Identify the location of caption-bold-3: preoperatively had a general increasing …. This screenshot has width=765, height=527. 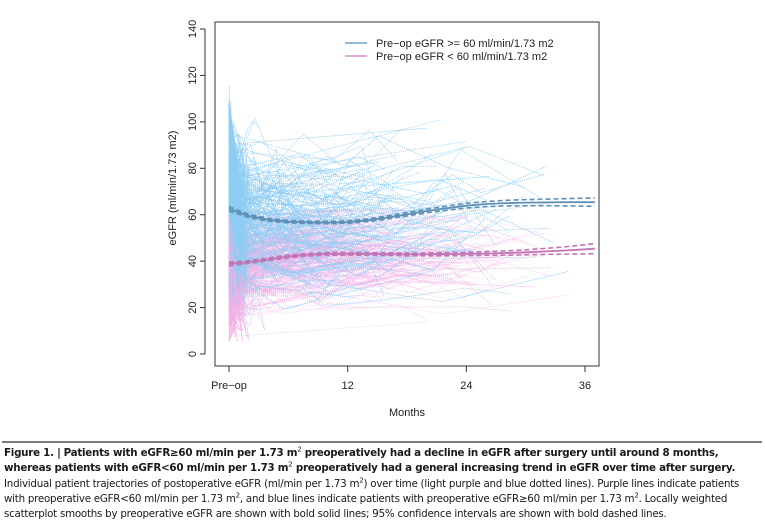
(514, 468).